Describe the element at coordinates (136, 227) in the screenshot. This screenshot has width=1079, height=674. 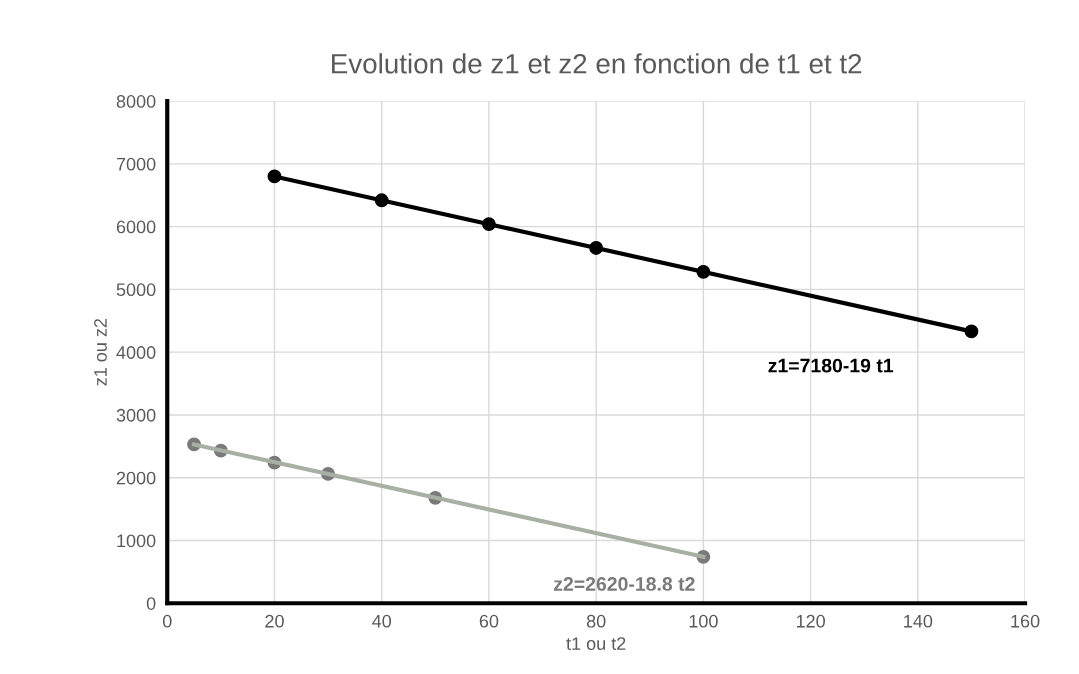
I see `y-tick-label: 6000` at that location.